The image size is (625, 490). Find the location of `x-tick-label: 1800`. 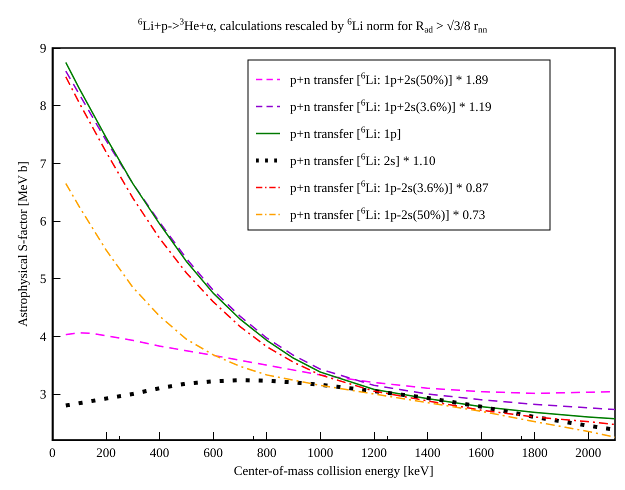

x-tick-label: 1800 is located at coordinates (535, 452).